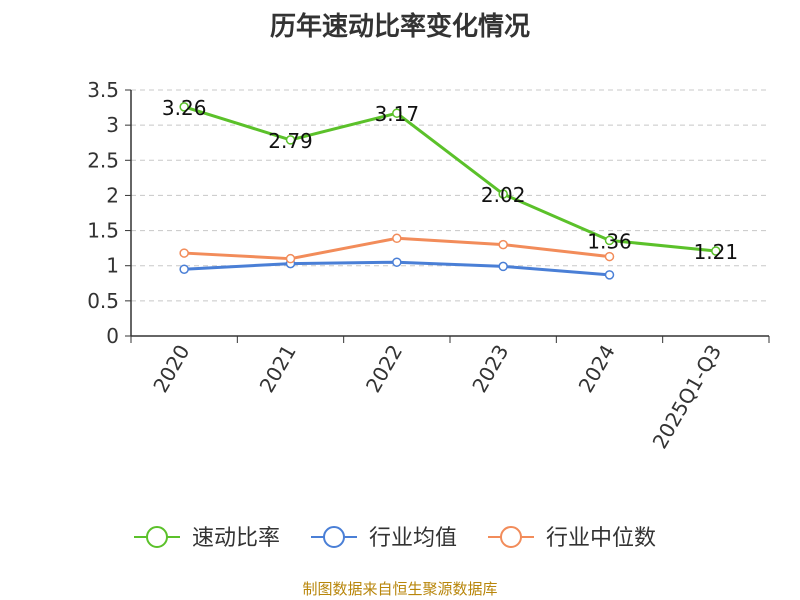  What do you see at coordinates (112, 195) in the screenshot?
I see `y-tick-label: 2` at bounding box center [112, 195].